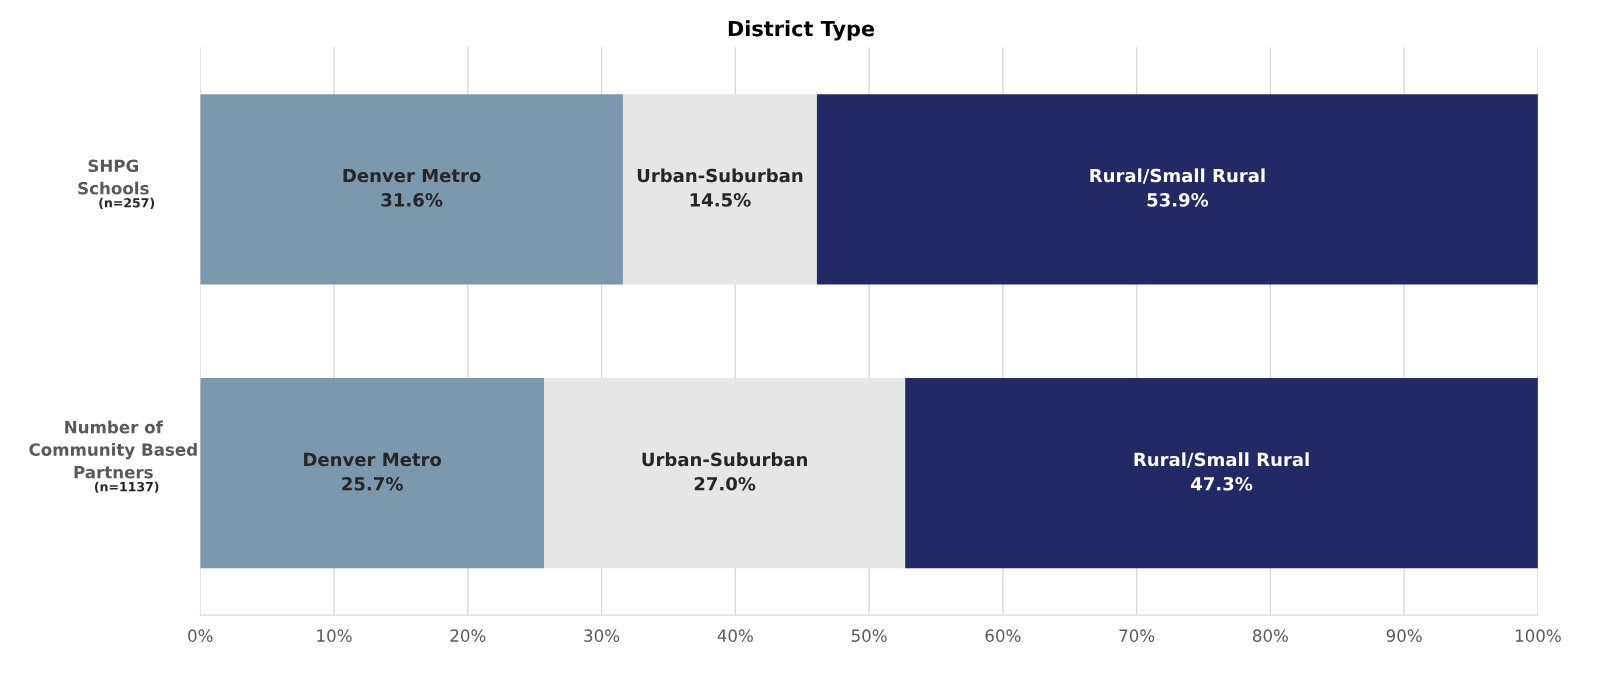  I want to click on text: Rural/Small Rural, so click(1221, 460).